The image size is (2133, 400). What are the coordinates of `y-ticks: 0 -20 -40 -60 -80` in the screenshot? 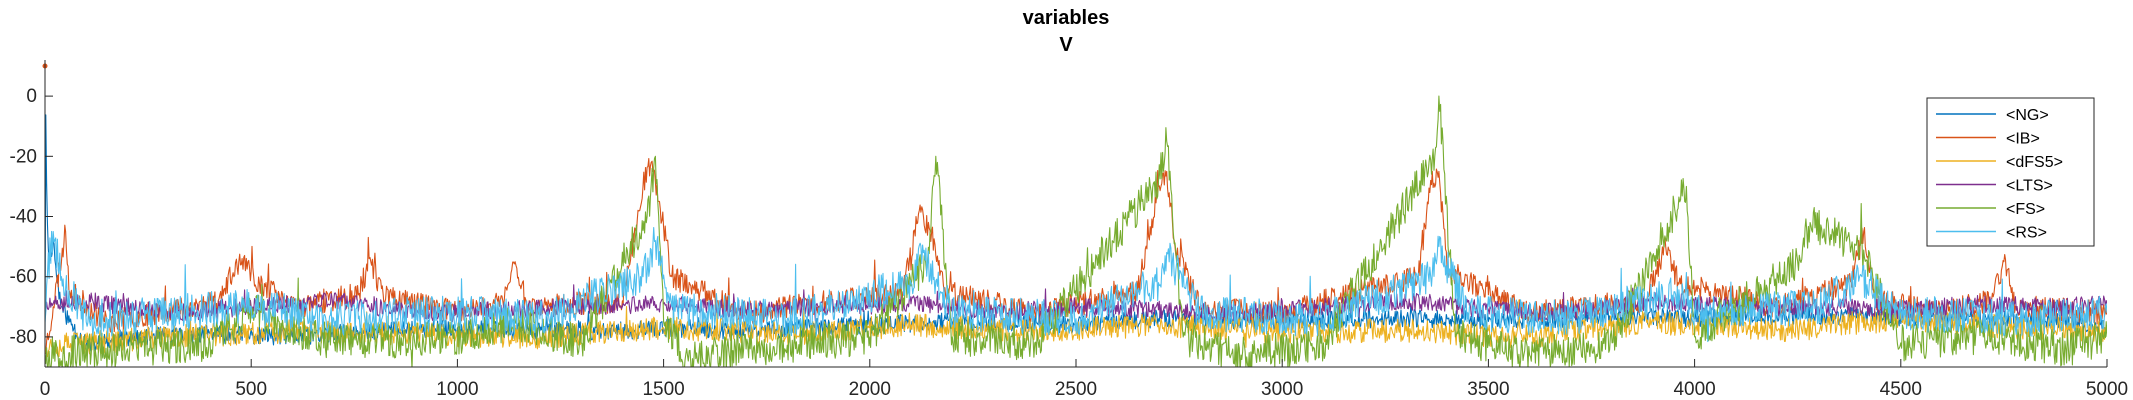 It's located at (31, 217).